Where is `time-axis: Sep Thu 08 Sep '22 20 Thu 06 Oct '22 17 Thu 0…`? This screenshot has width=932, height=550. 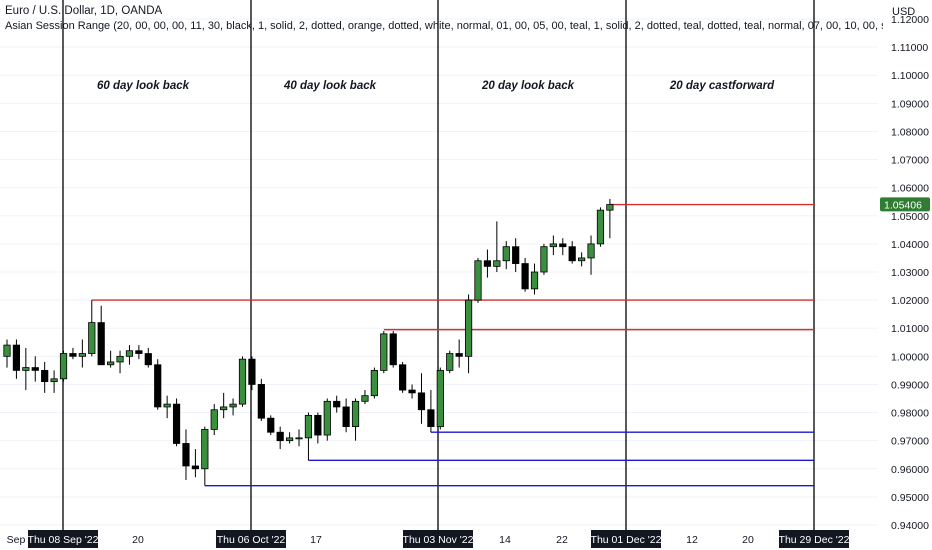
time-axis: Sep Thu 08 Sep '22 20 Thu 06 Oct '22 17 Thu 0… is located at coordinates (439, 540).